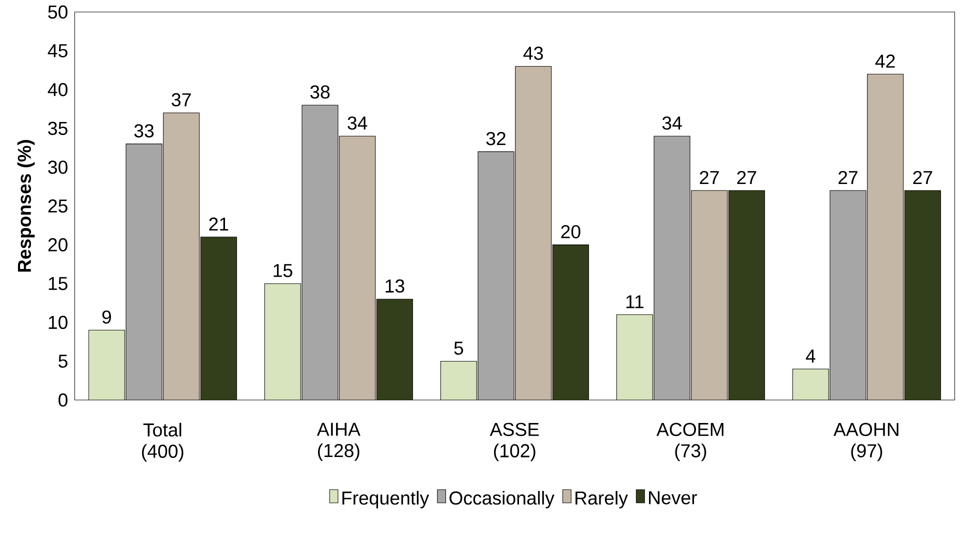  I want to click on legend-label: Rarely, so click(602, 499).